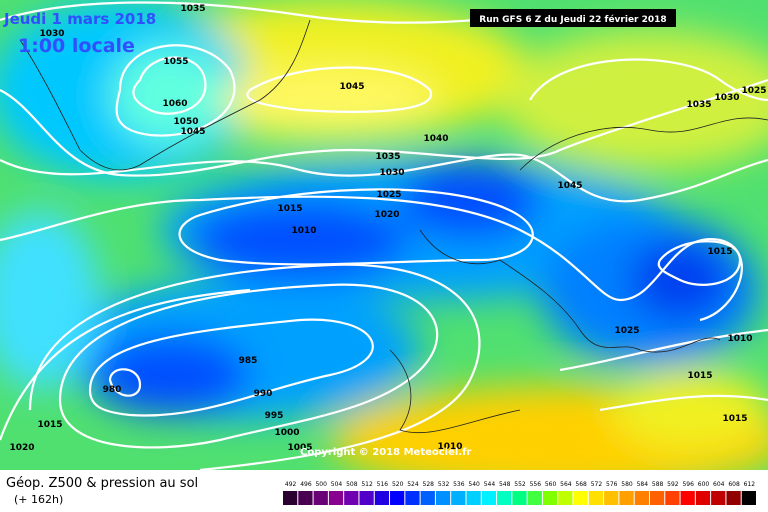 The width and height of the screenshot is (768, 512). What do you see at coordinates (174, 104) in the screenshot?
I see `isobar-label: 1060` at bounding box center [174, 104].